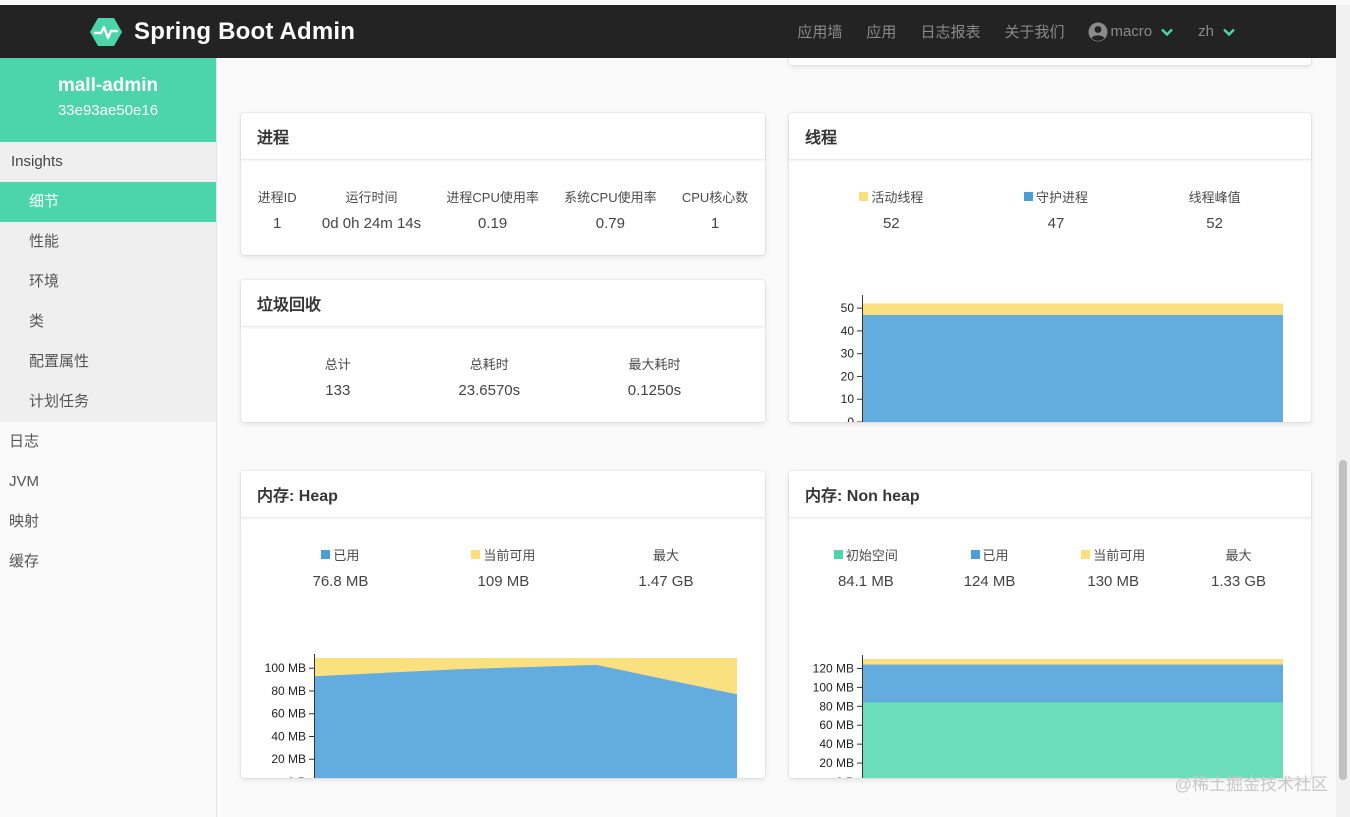 This screenshot has height=817, width=1350. I want to click on sidebar-item-logging: 日志, so click(24, 441).